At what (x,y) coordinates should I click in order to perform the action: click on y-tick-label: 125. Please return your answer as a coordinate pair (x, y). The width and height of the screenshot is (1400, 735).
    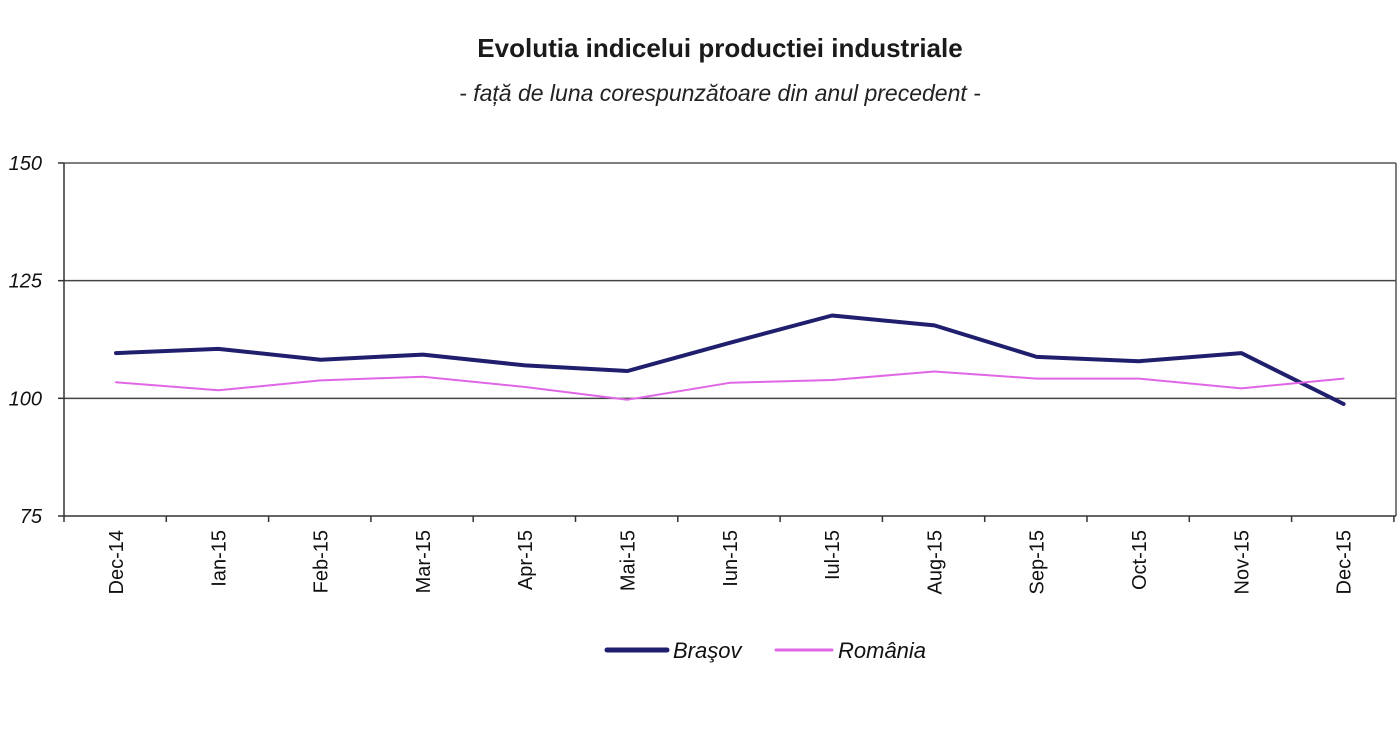
    Looking at the image, I should click on (26, 282).